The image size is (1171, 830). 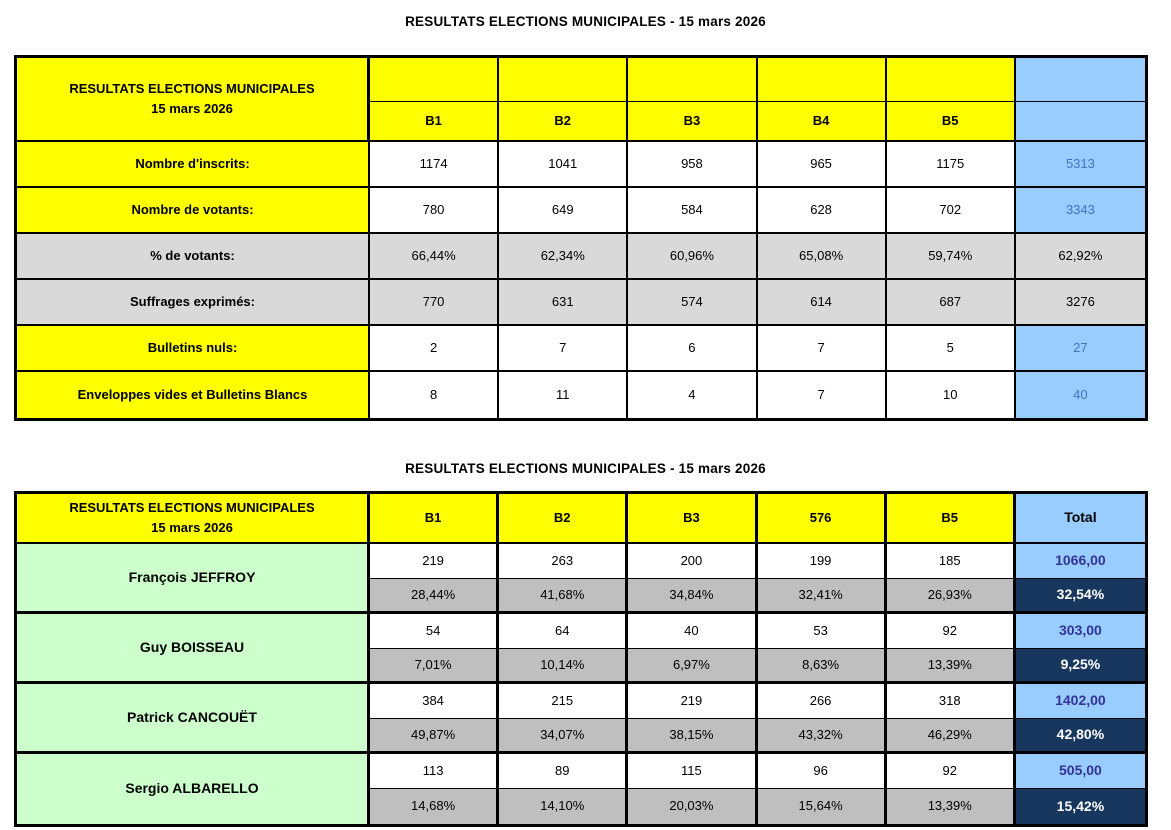 What do you see at coordinates (435, 165) in the screenshot?
I see `value-cell: 1174` at bounding box center [435, 165].